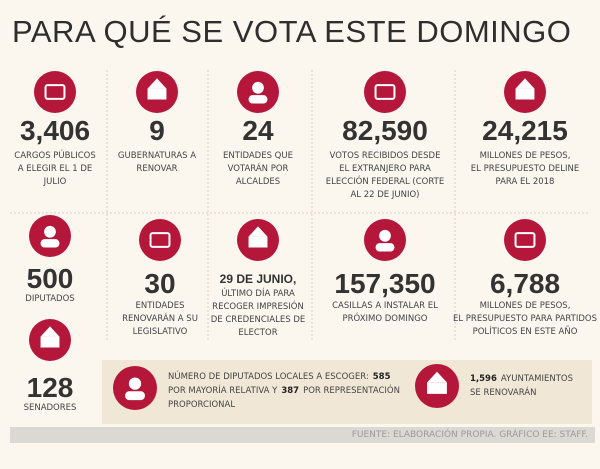 This screenshot has width=600, height=469. Describe the element at coordinates (258, 333) in the screenshot. I see `description-line: ELECTOR` at that location.